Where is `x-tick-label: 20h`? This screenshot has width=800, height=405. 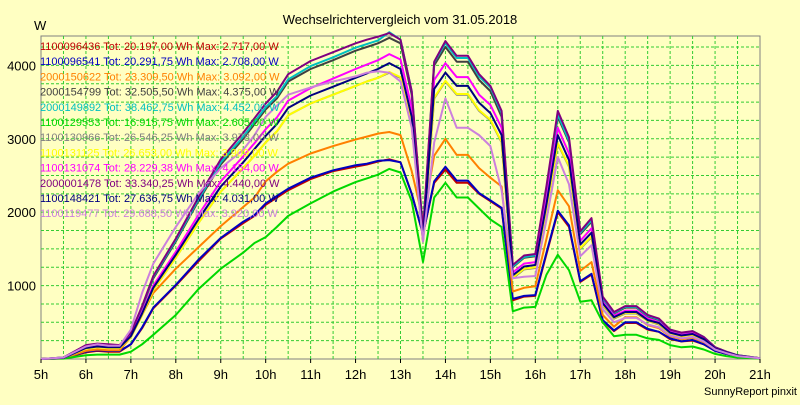
x-tick-label: 20h is located at coordinates (715, 374).